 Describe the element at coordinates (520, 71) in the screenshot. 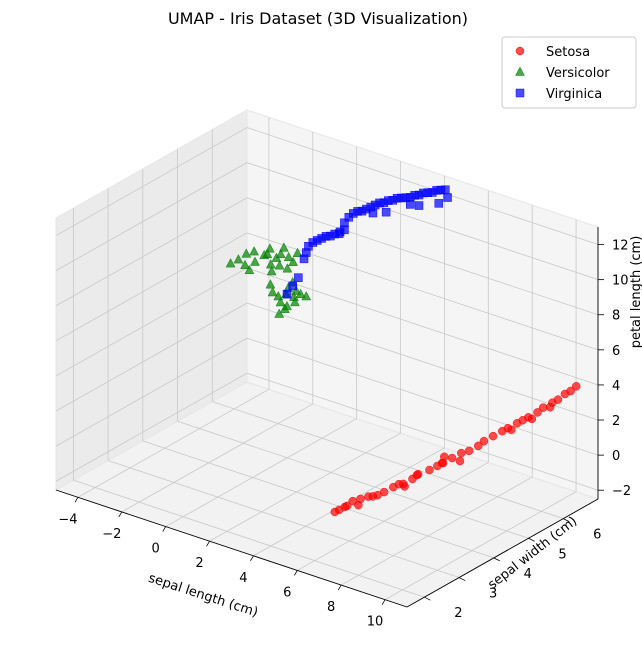

I see `legend-marker-versicolor` at that location.